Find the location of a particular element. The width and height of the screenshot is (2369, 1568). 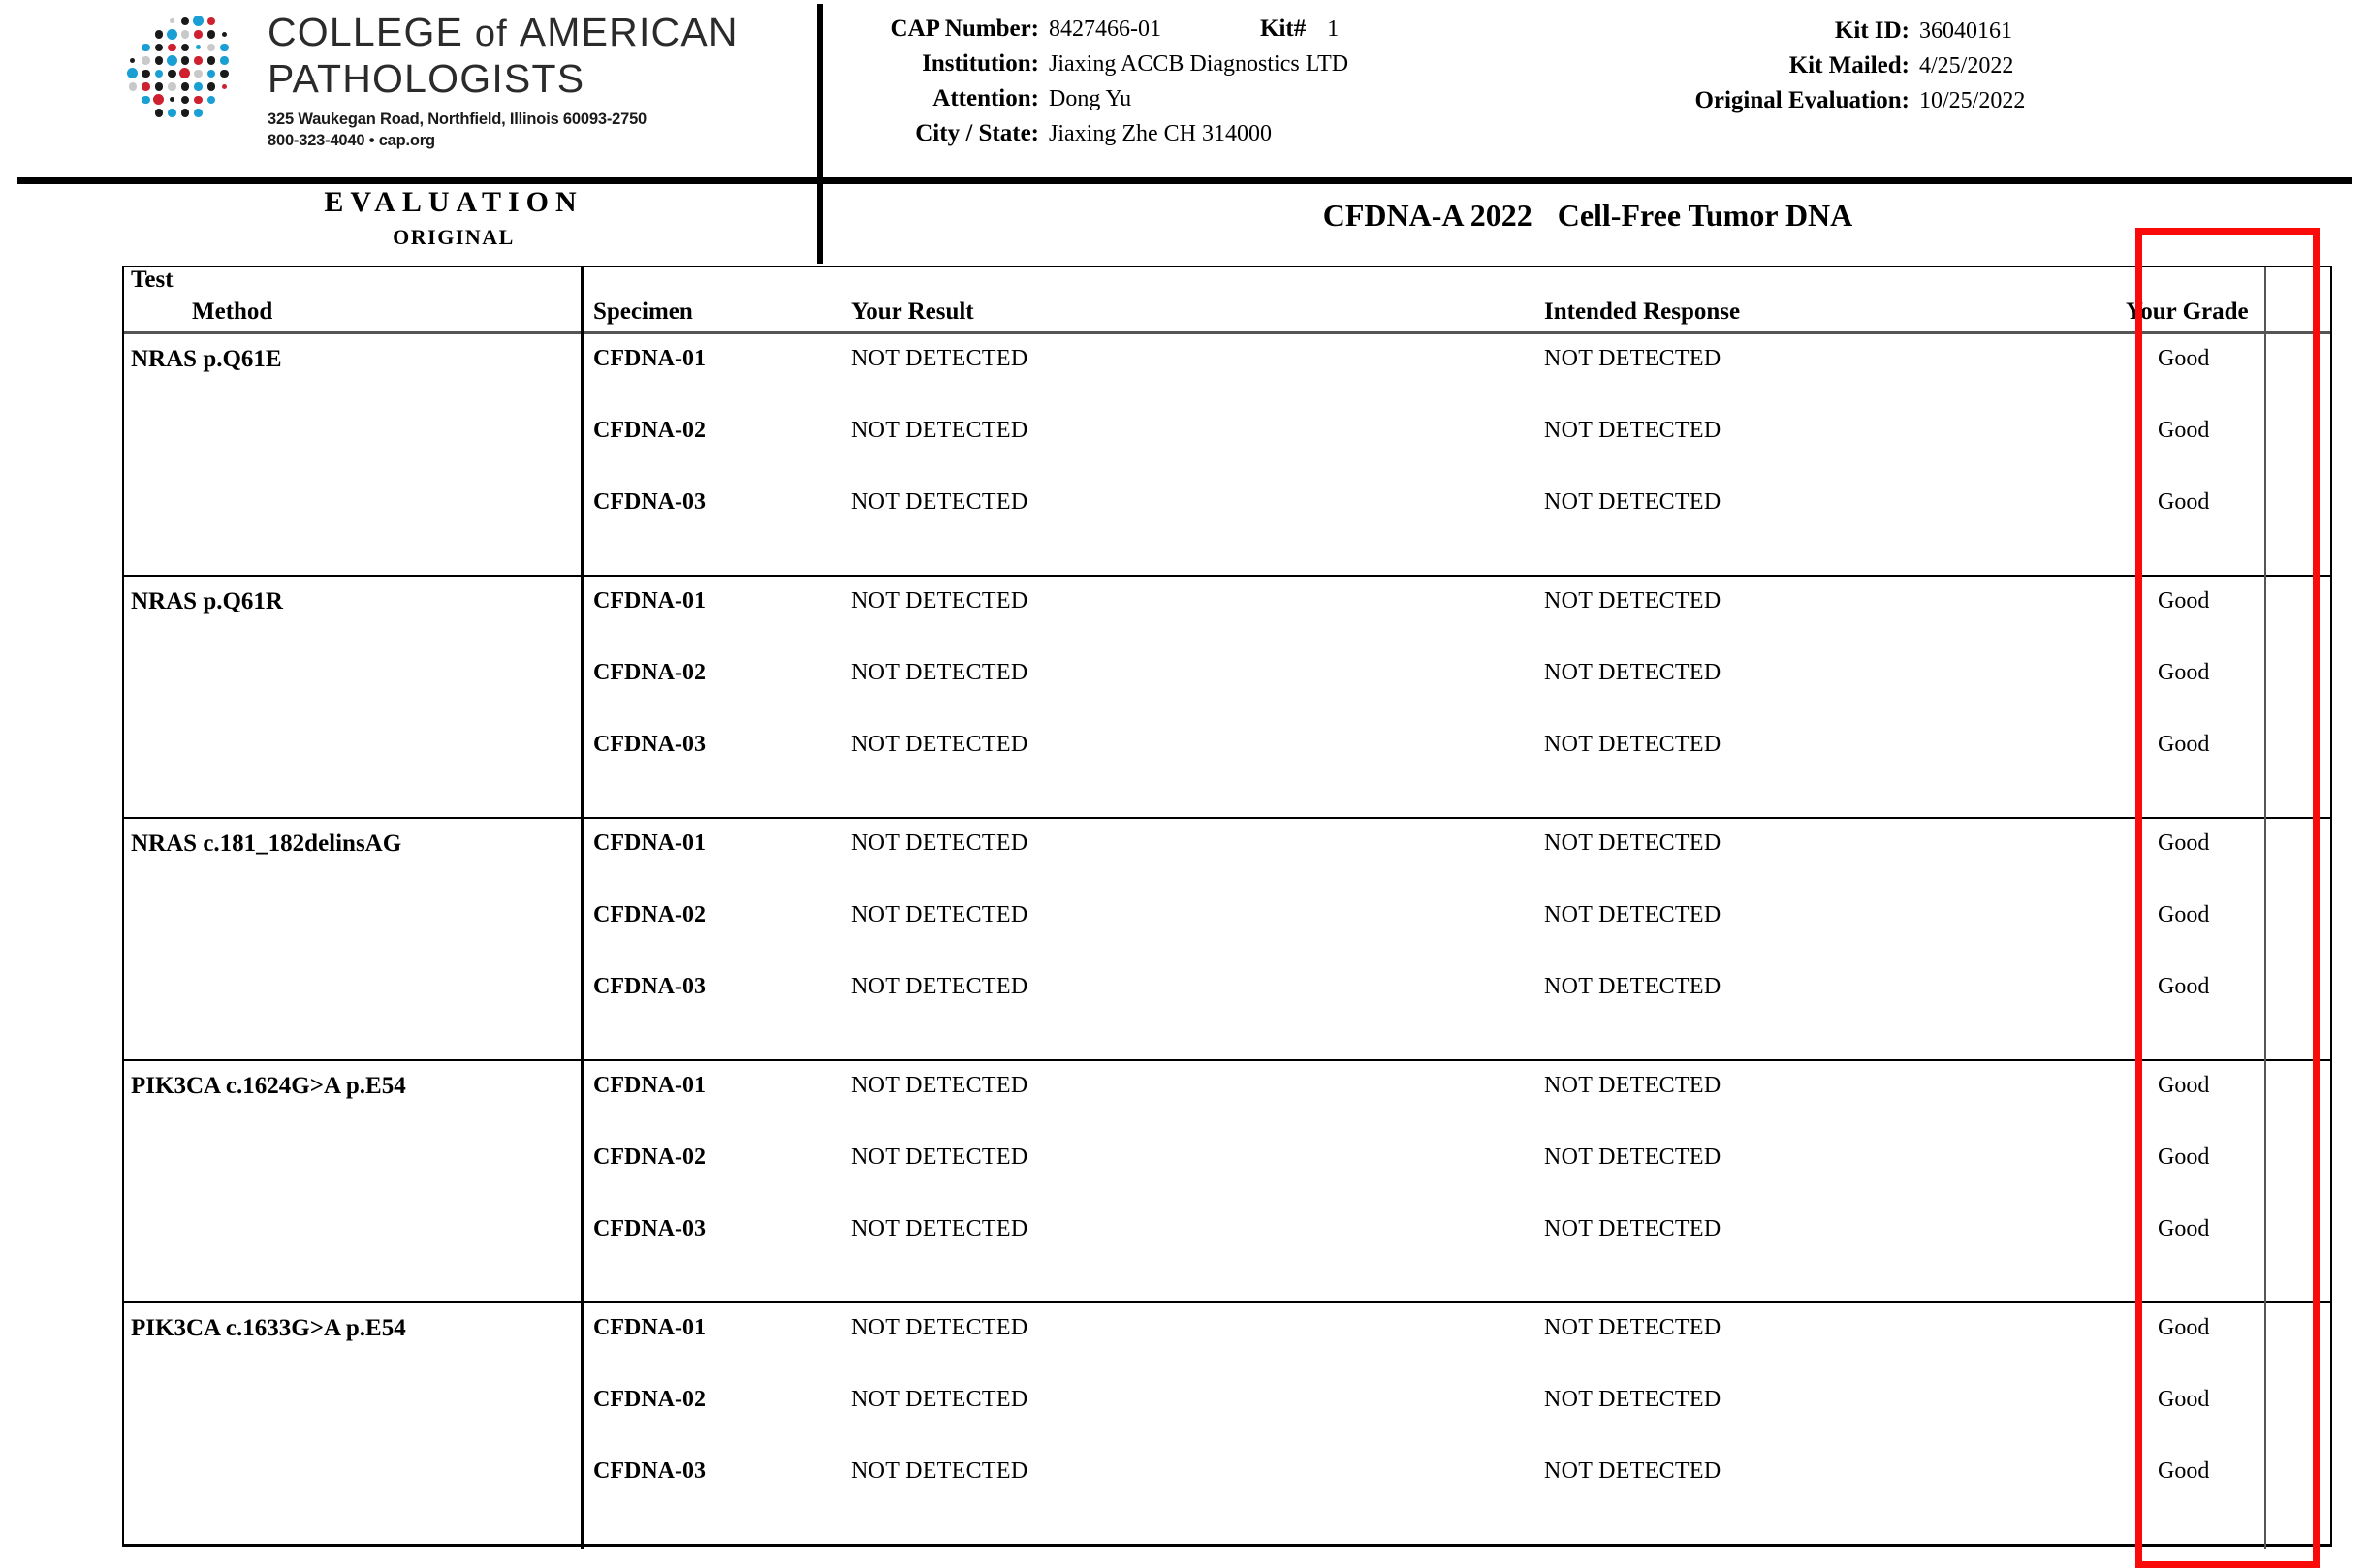

column-header-test: Test is located at coordinates (152, 280).